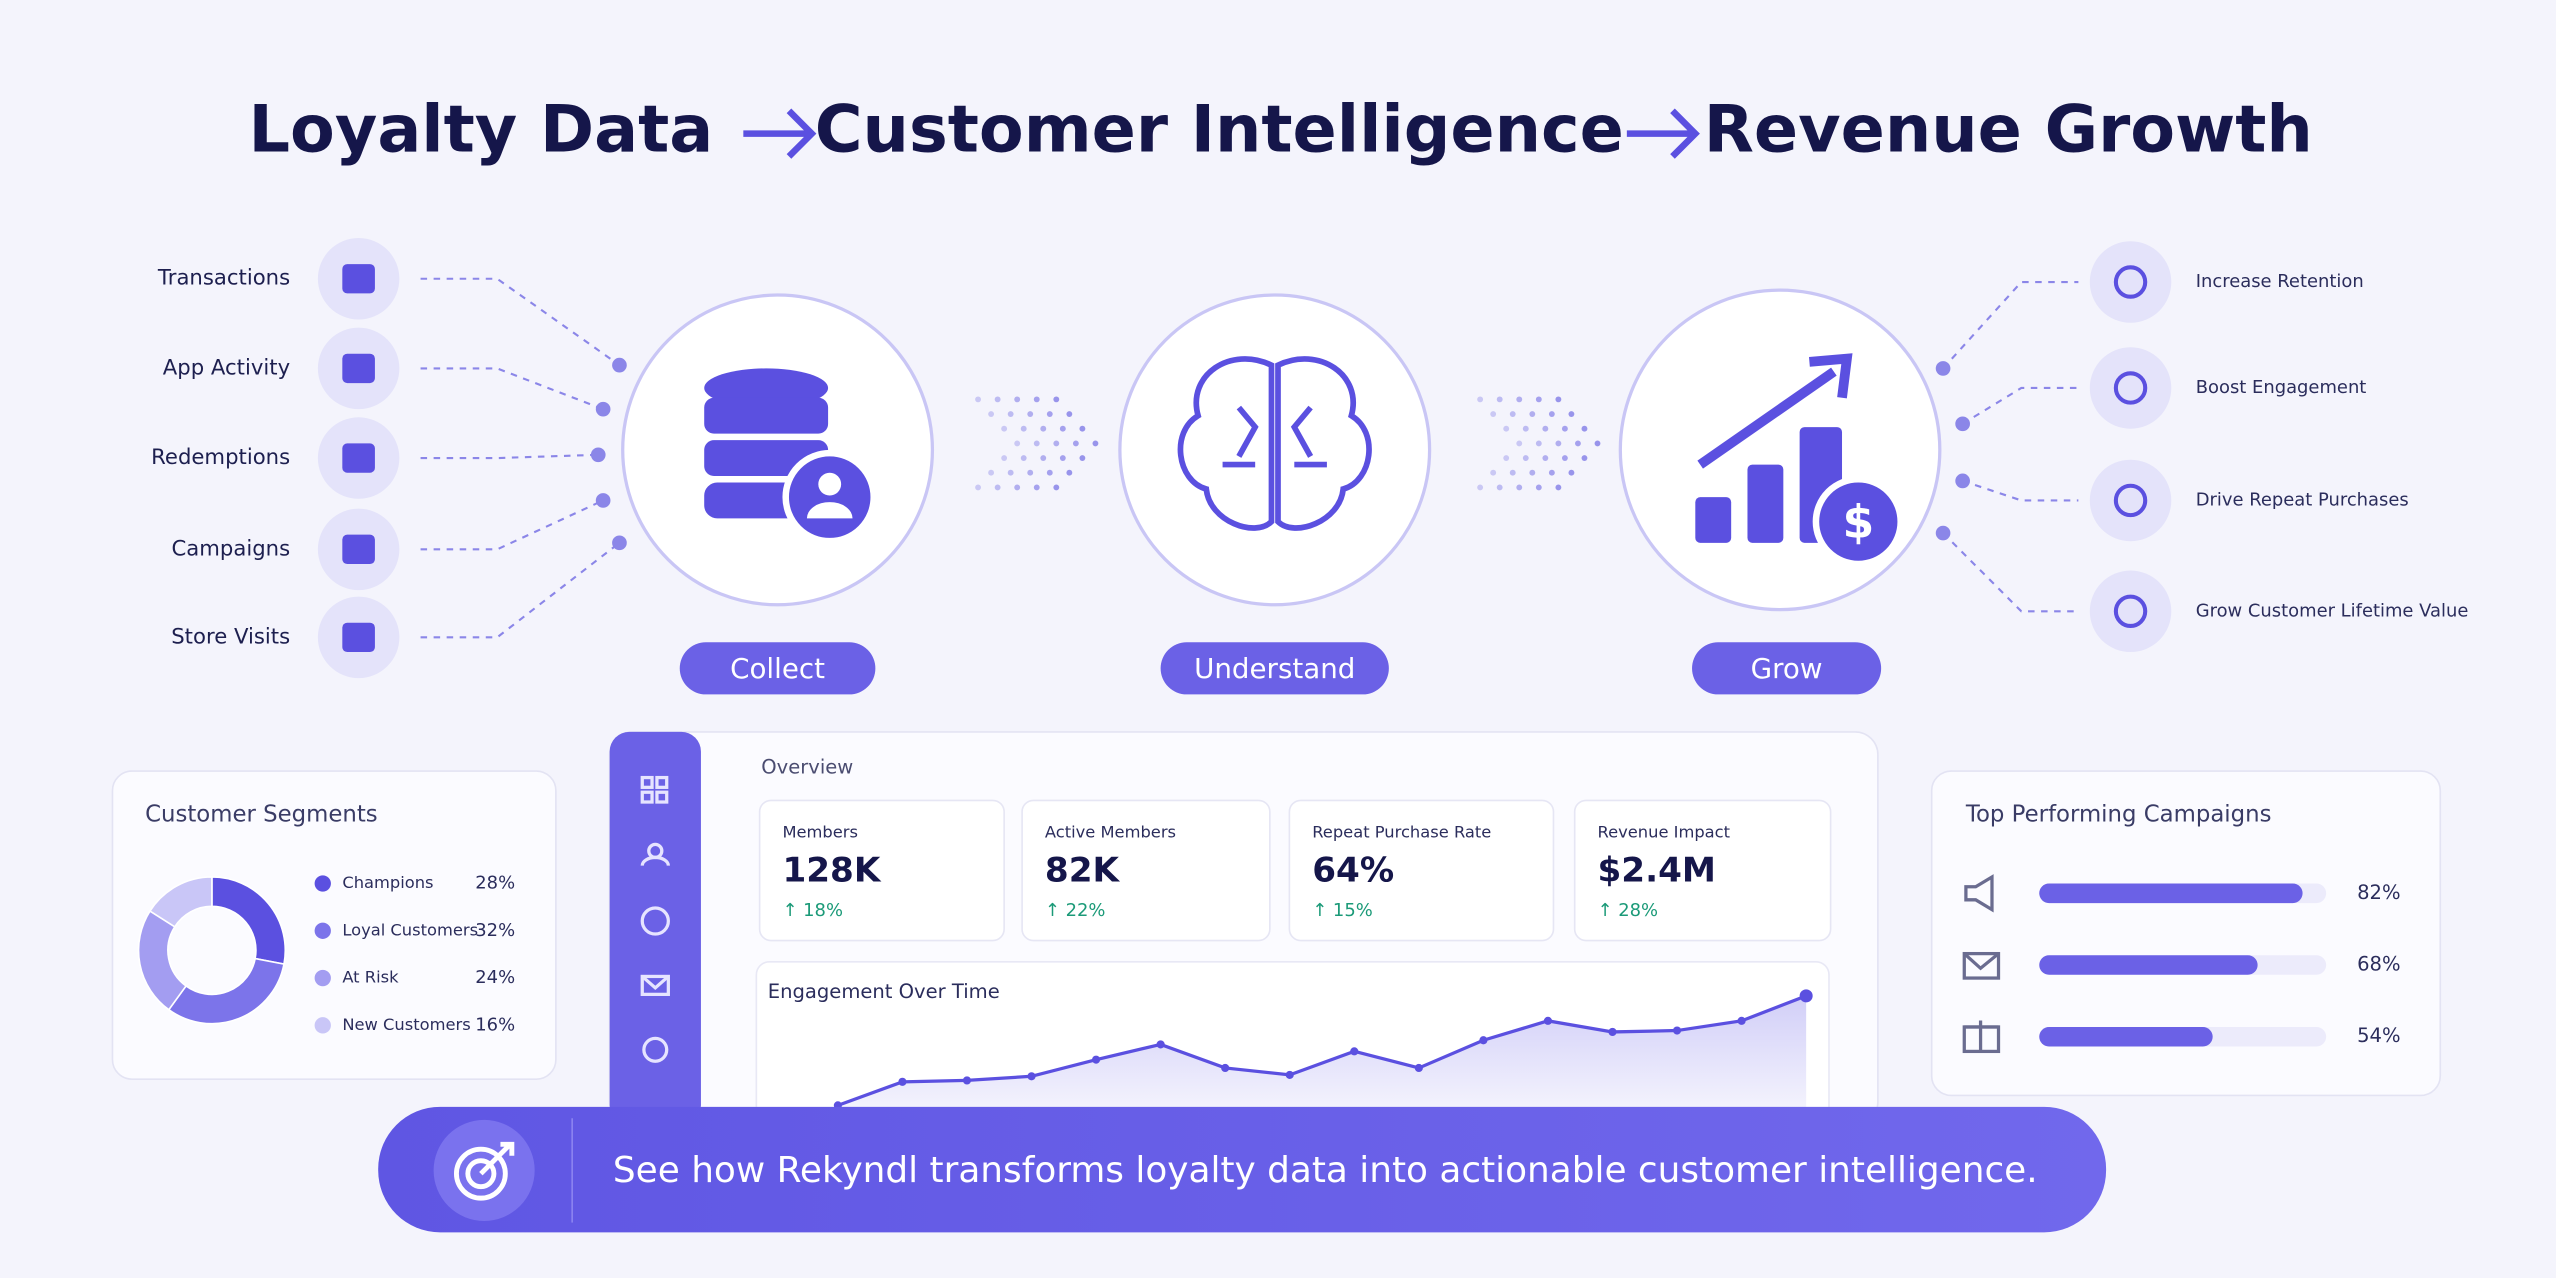 The height and width of the screenshot is (1278, 2556). I want to click on sidebar, so click(655, 928).